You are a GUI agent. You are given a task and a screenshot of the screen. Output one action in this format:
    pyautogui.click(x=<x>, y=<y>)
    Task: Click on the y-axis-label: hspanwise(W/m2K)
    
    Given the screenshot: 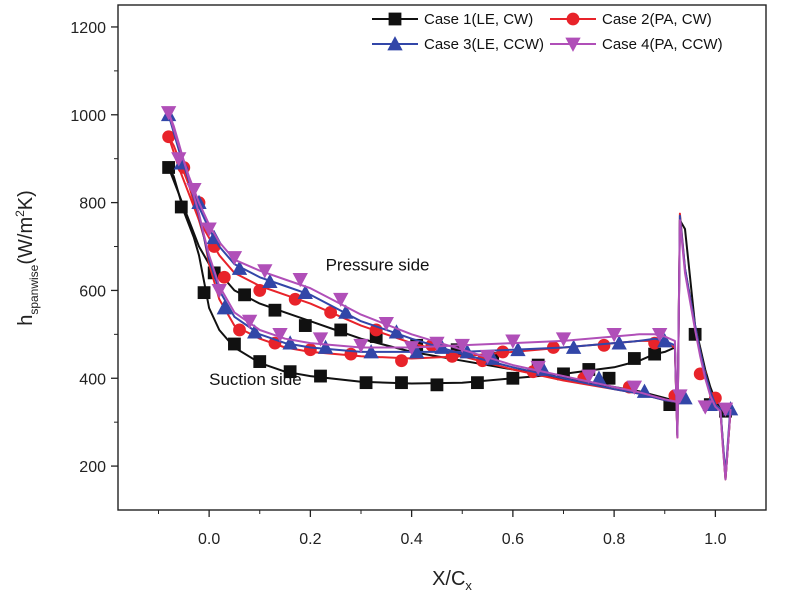 What is the action you would take?
    pyautogui.click(x=27, y=258)
    